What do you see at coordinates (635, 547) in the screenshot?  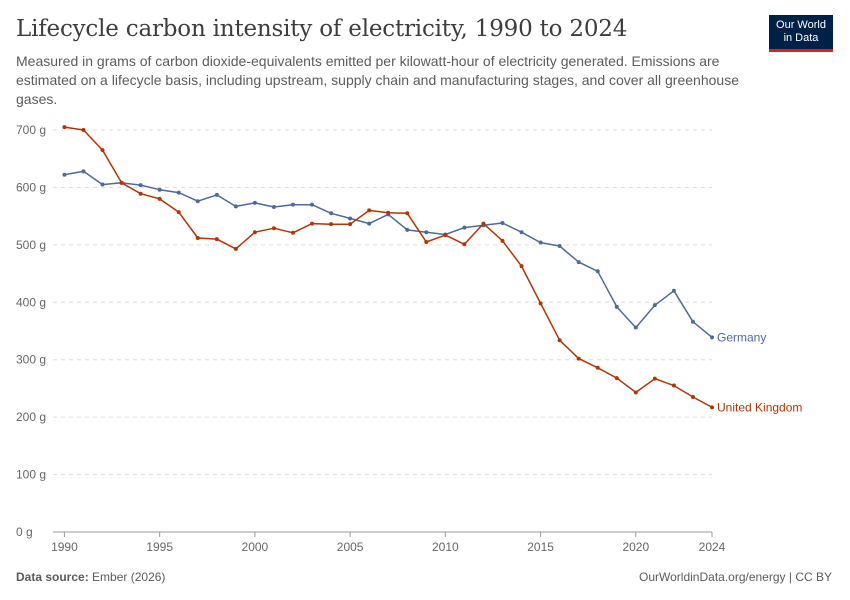 I see `x-tick-label: 2020` at bounding box center [635, 547].